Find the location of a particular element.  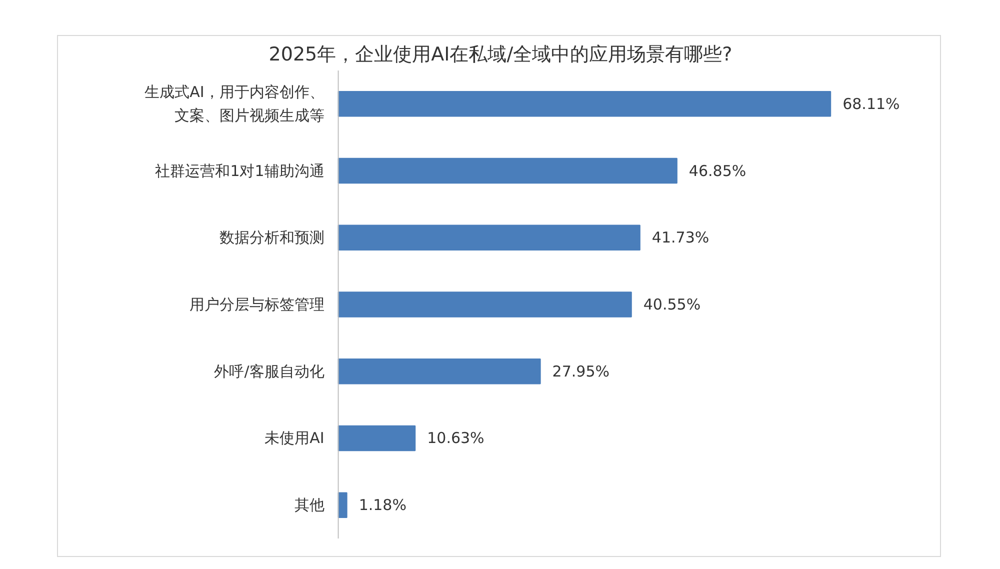

y-tick-label: 外呼/客服自动化 is located at coordinates (269, 371).